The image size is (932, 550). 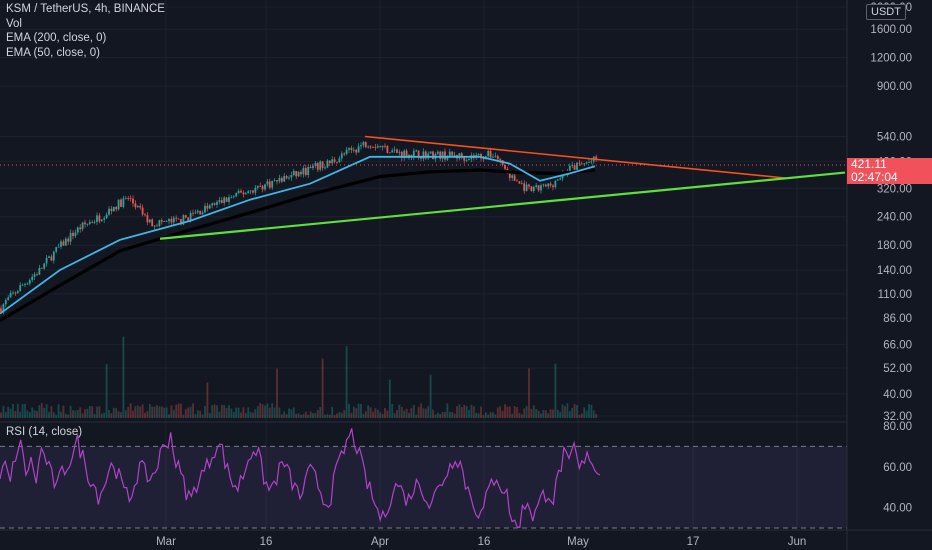 What do you see at coordinates (56, 38) in the screenshot?
I see `ema200-legend: EMA (200, close, 0)` at bounding box center [56, 38].